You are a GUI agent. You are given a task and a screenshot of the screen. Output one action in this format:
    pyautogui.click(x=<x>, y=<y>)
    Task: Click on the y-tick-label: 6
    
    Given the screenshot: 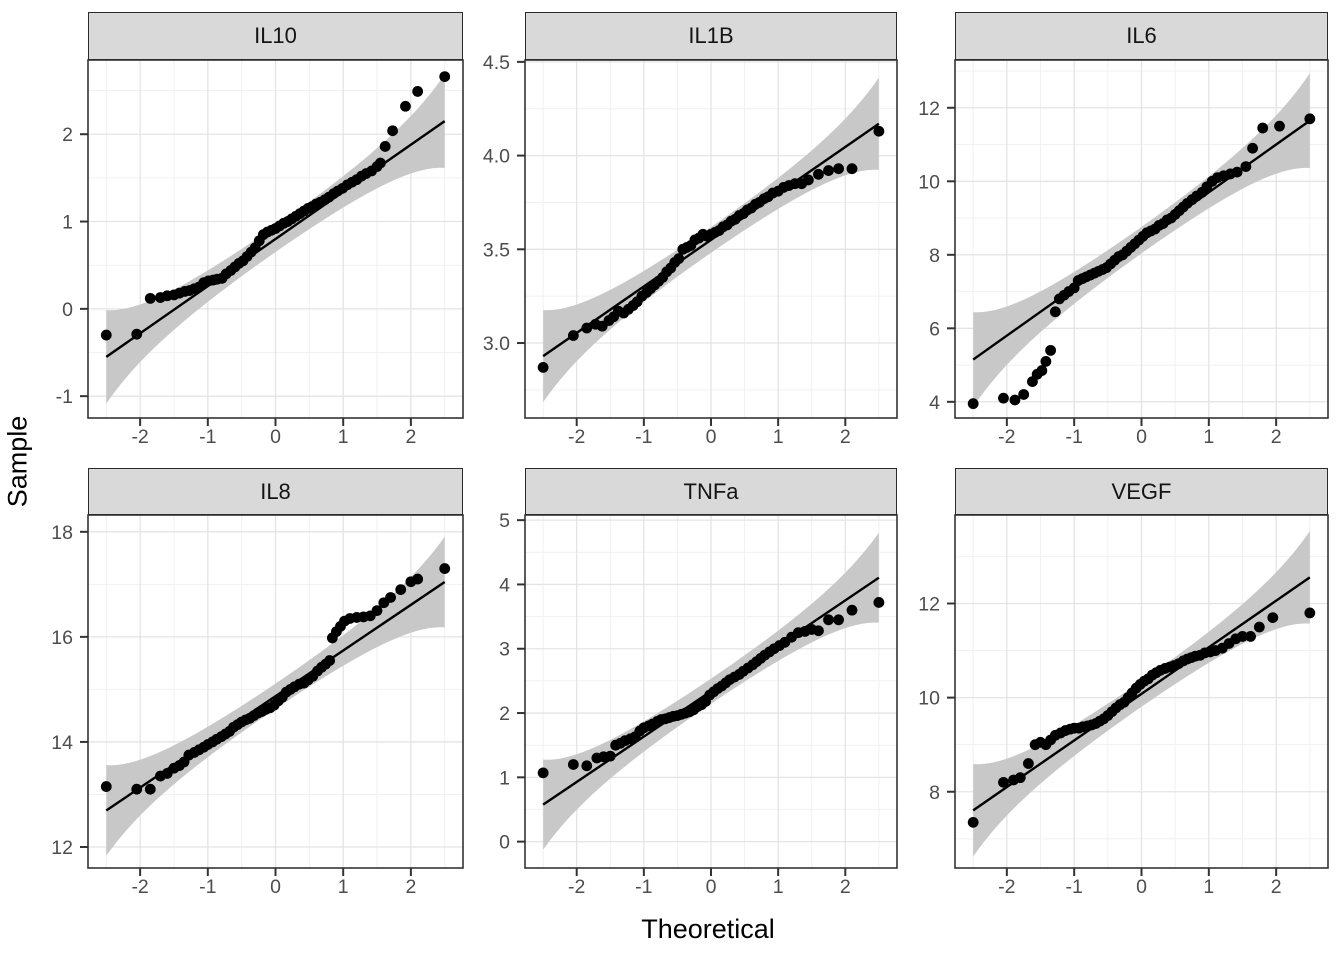 What is the action you would take?
    pyautogui.click(x=934, y=329)
    